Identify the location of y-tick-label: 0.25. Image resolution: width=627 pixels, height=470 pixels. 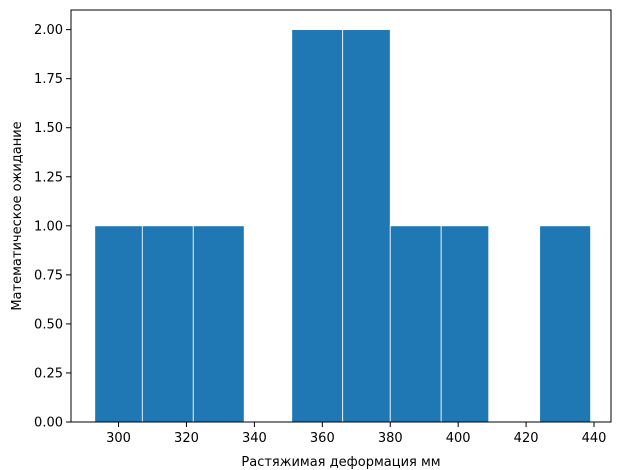
(48, 373).